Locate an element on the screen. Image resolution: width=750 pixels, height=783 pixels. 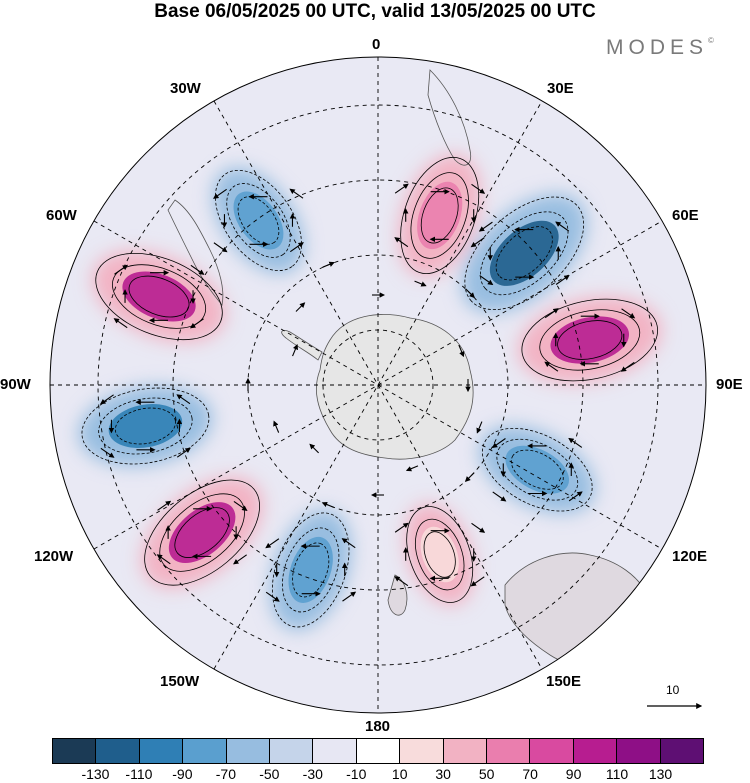
longitude-label-120e: 120E is located at coordinates (690, 556).